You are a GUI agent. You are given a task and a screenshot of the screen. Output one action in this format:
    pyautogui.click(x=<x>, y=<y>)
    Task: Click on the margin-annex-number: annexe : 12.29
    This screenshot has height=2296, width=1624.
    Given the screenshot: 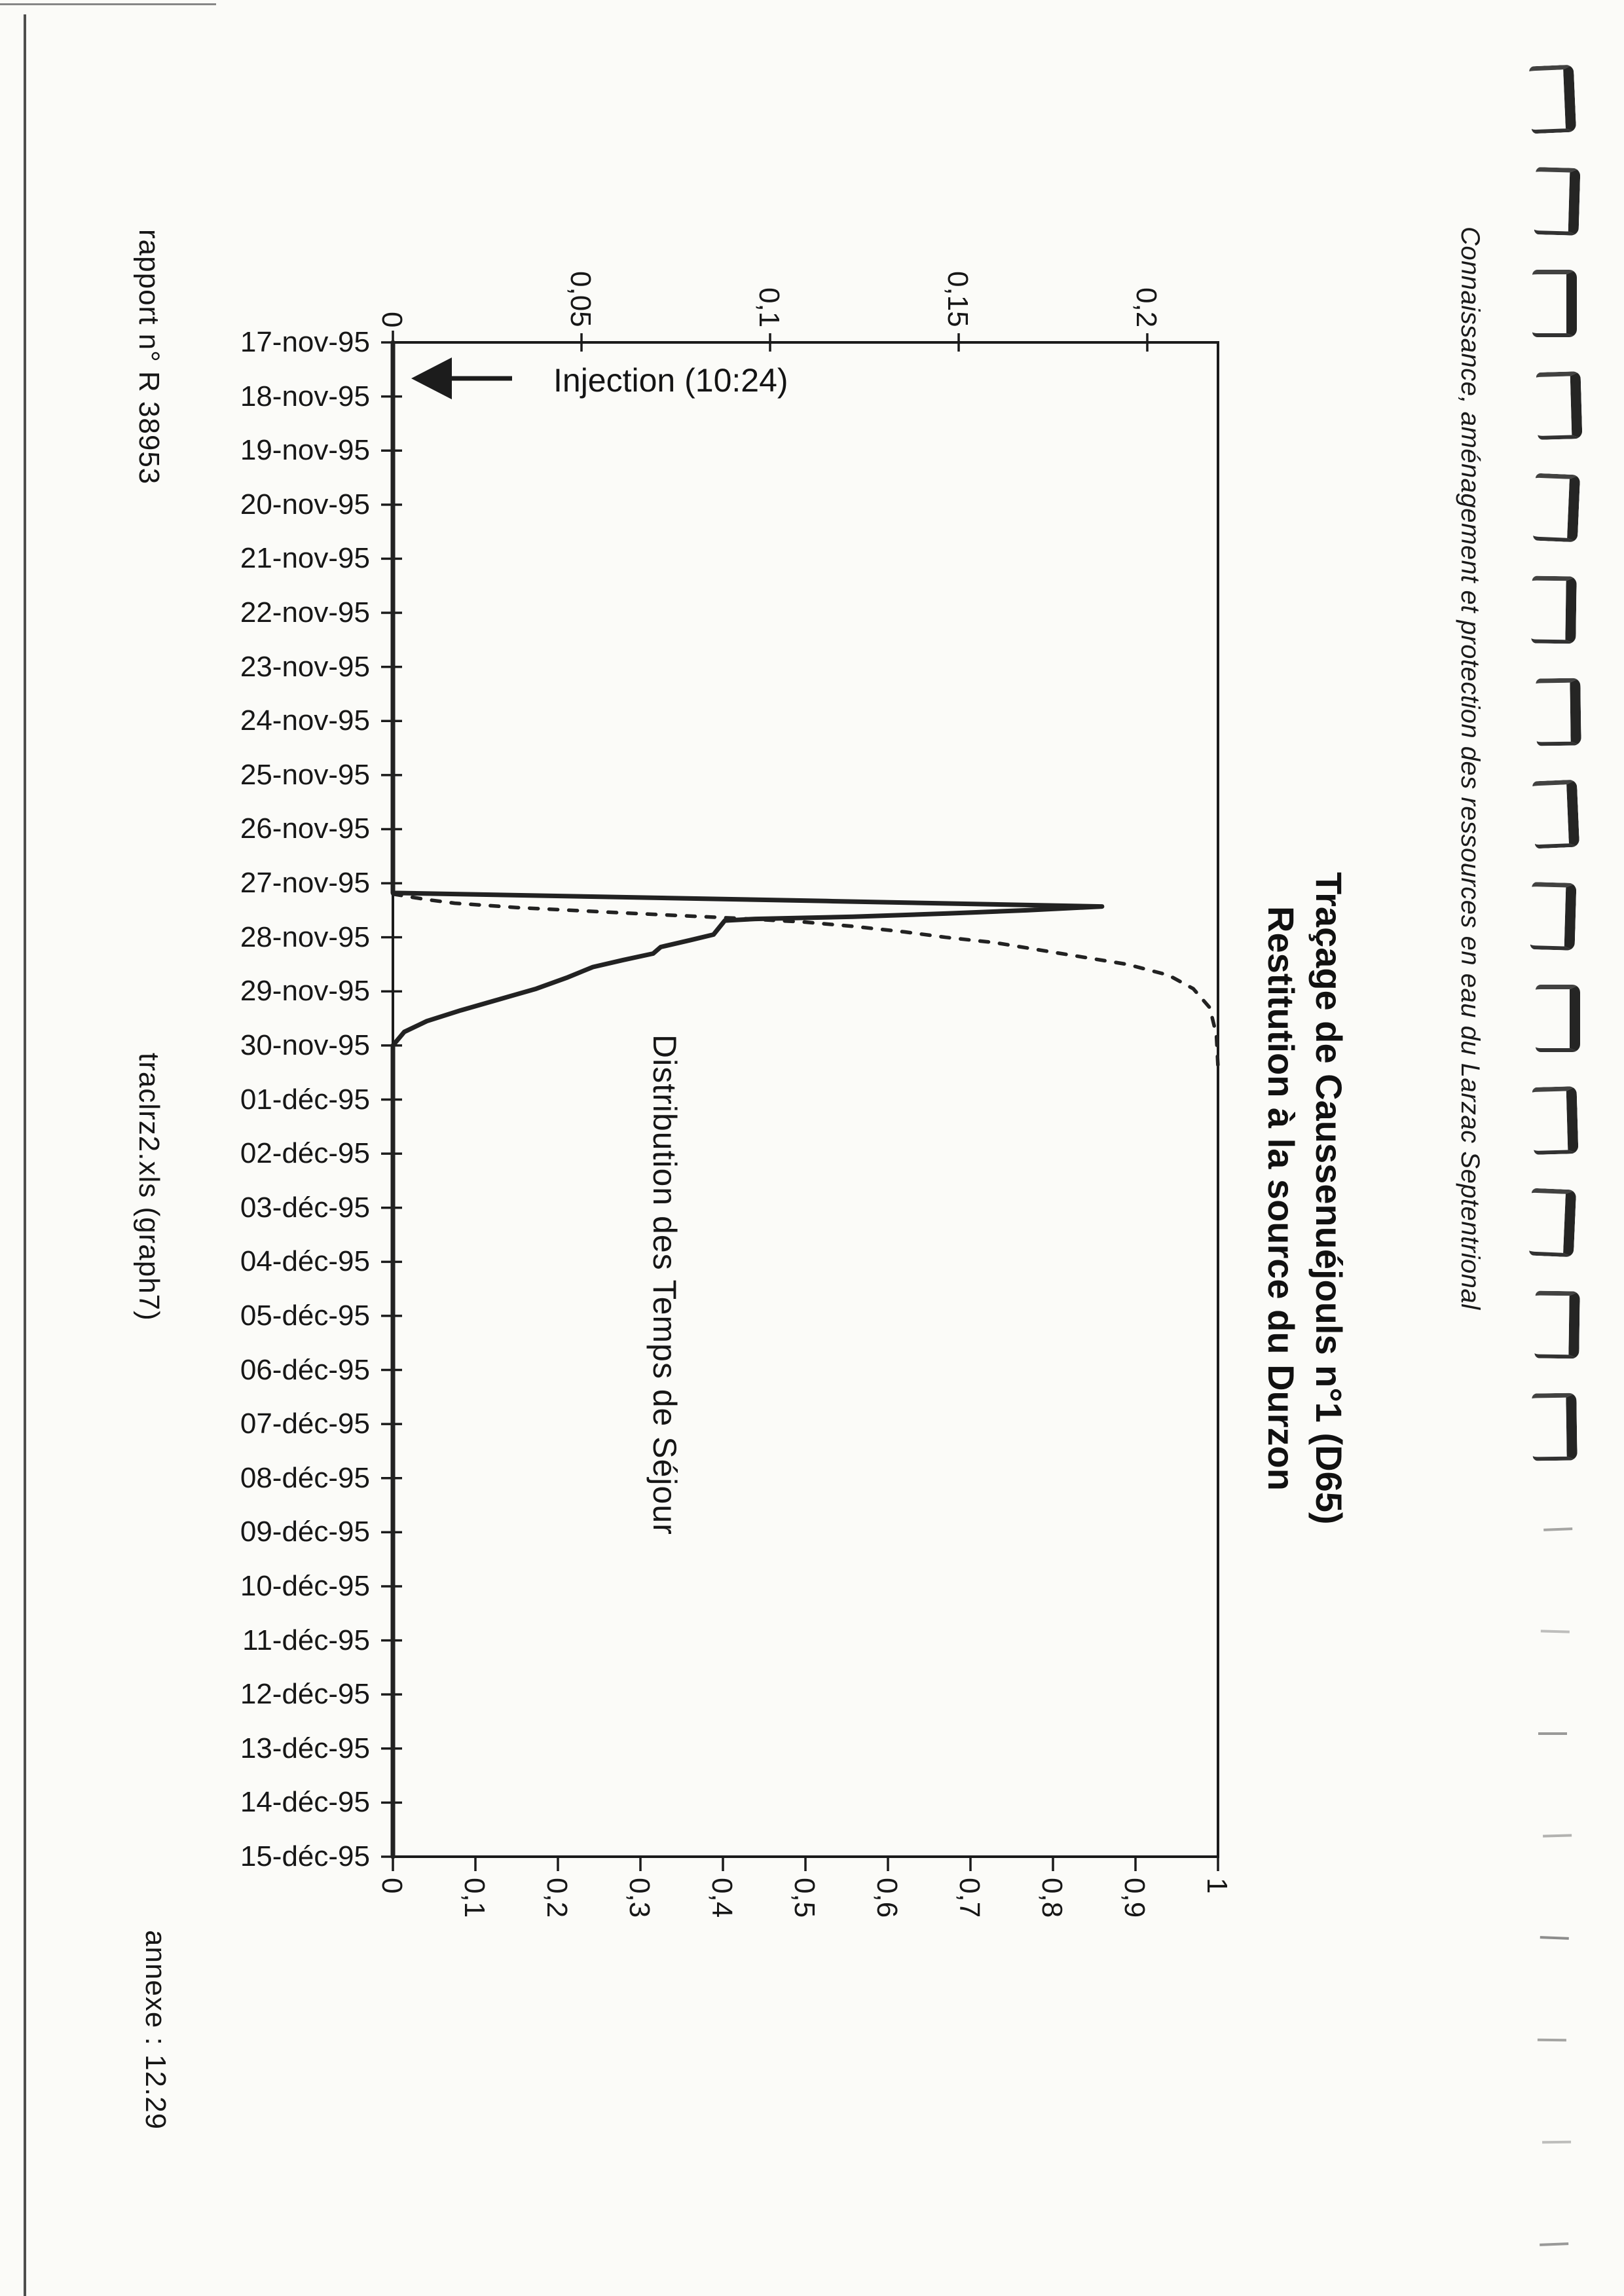 What is the action you would take?
    pyautogui.click(x=155, y=2030)
    